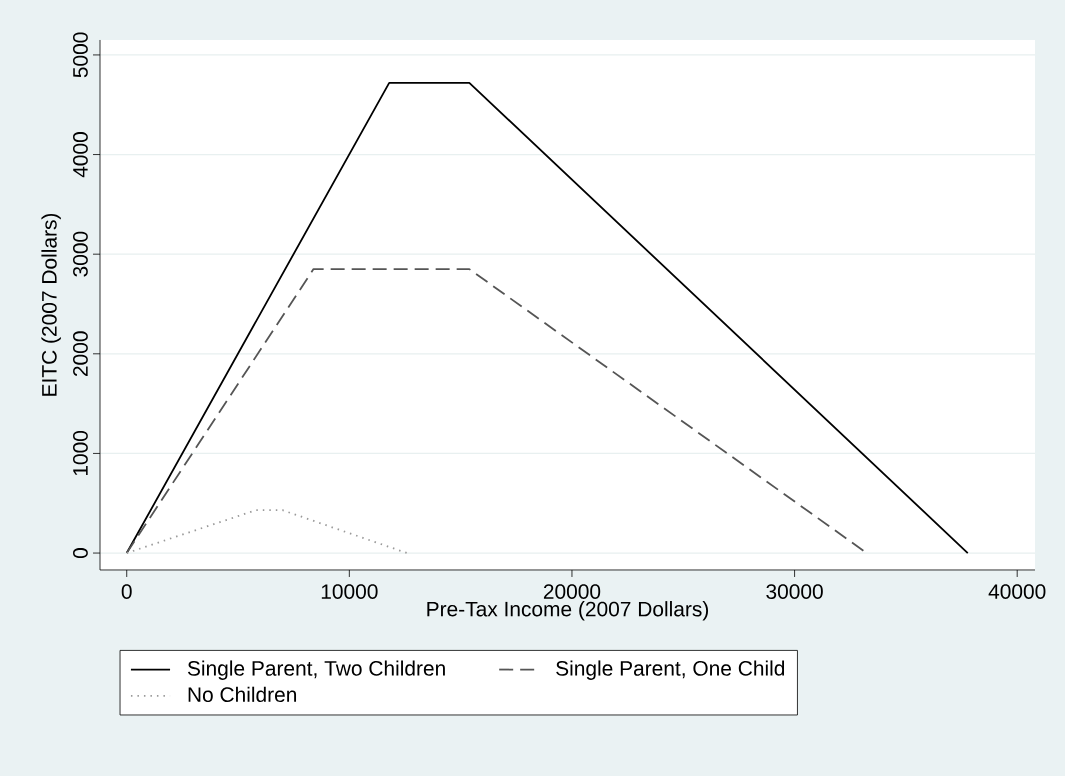  I want to click on legend-label: Single Parent, Two Children, so click(316, 670).